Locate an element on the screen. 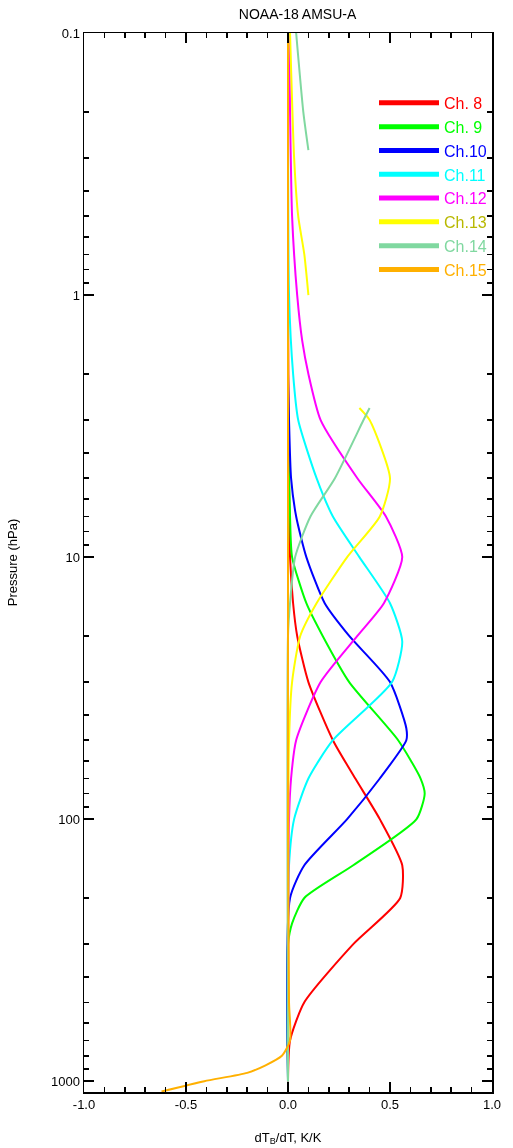 The width and height of the screenshot is (513, 1148). x-tick-label: 1.0 is located at coordinates (492, 1105).